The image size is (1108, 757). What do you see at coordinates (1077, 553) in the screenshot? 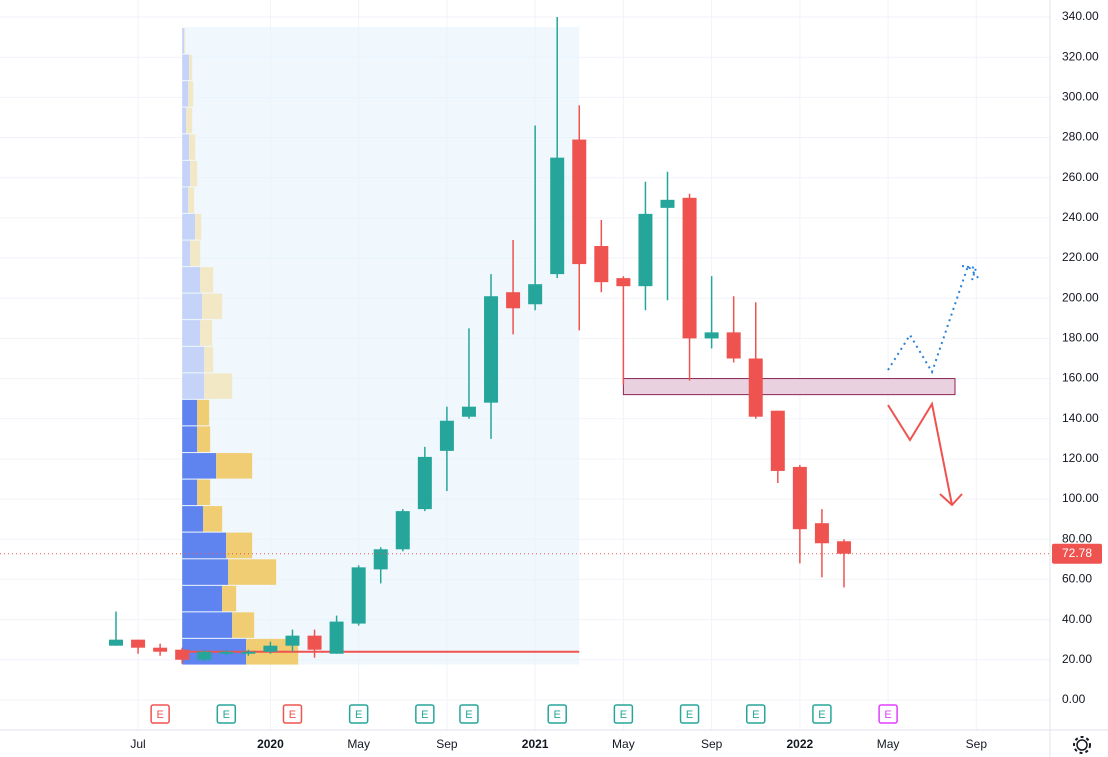
I see `last-price-tag` at bounding box center [1077, 553].